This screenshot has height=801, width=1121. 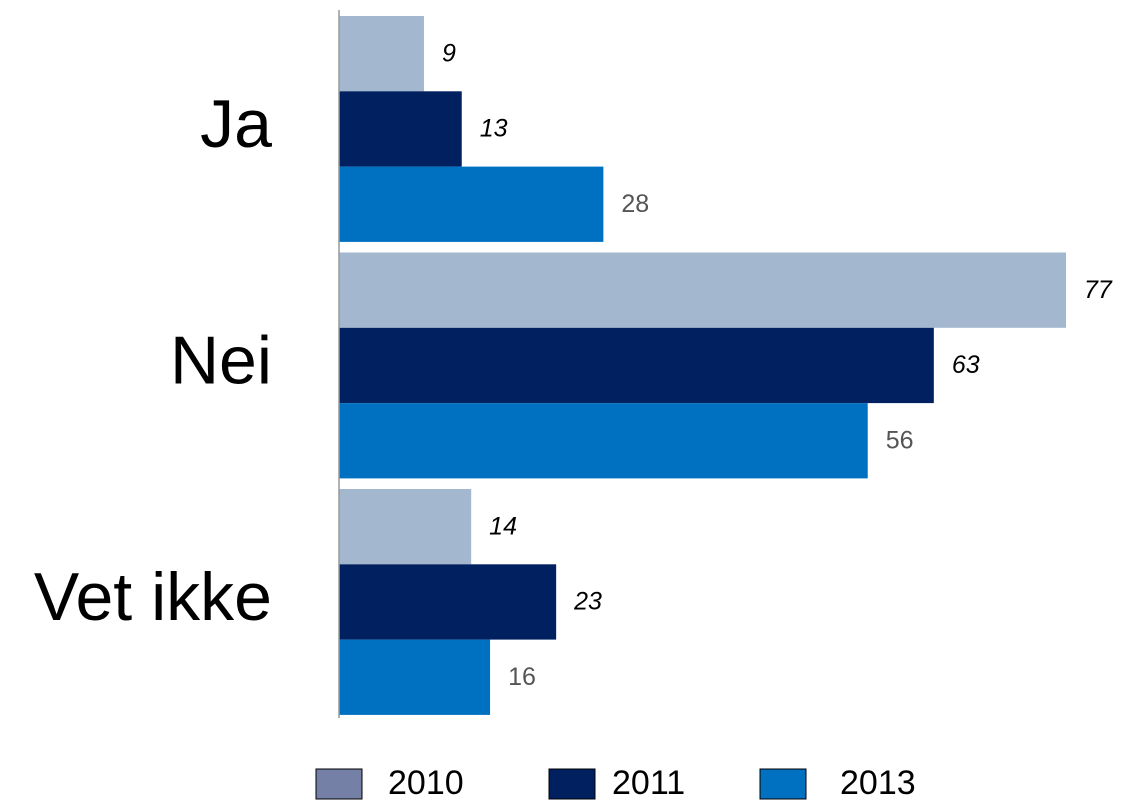 What do you see at coordinates (522, 677) in the screenshot?
I see `value-label: 16` at bounding box center [522, 677].